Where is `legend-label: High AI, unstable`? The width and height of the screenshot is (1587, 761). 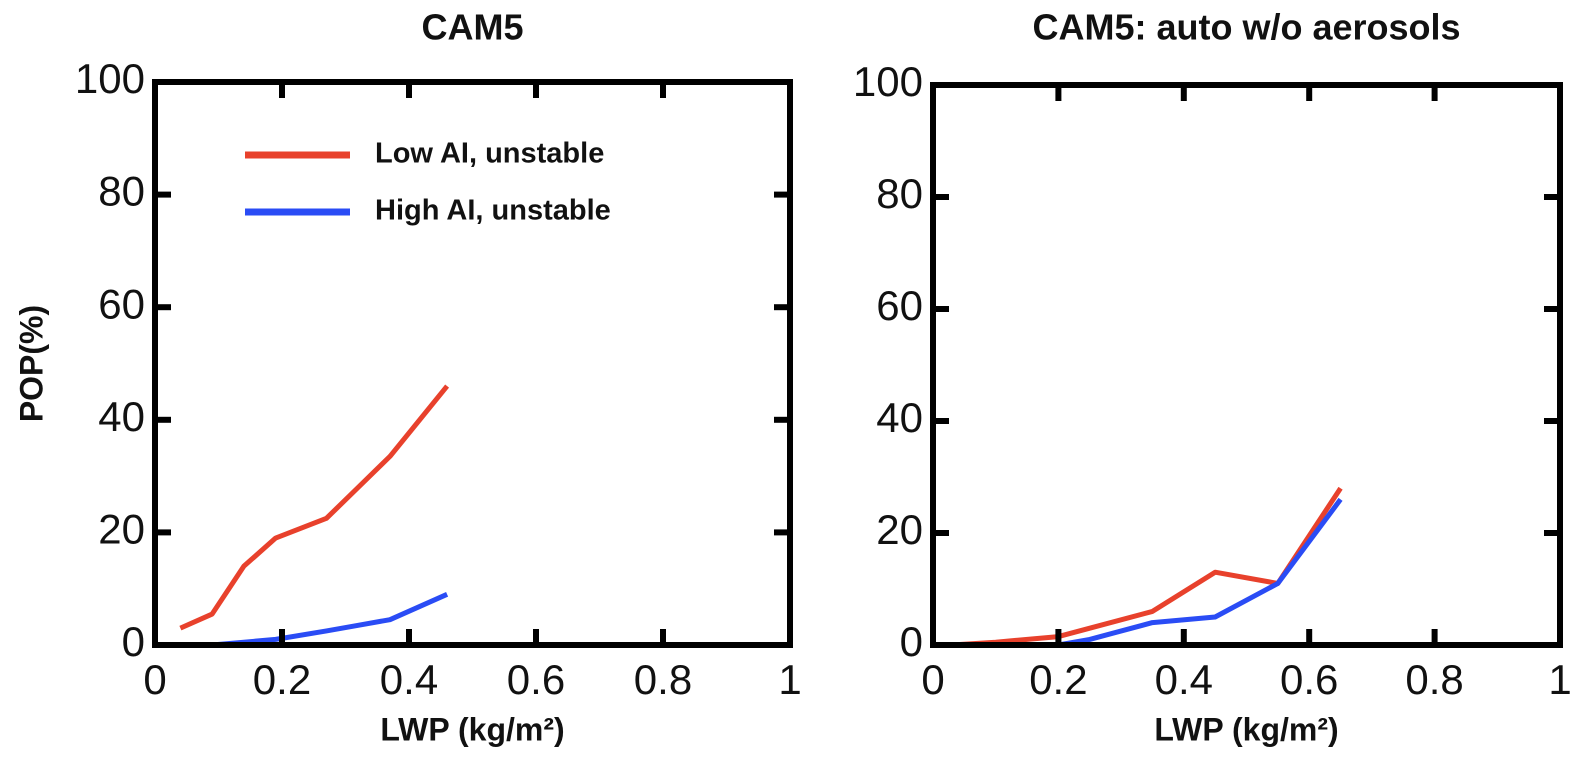 legend-label: High AI, unstable is located at coordinates (493, 211).